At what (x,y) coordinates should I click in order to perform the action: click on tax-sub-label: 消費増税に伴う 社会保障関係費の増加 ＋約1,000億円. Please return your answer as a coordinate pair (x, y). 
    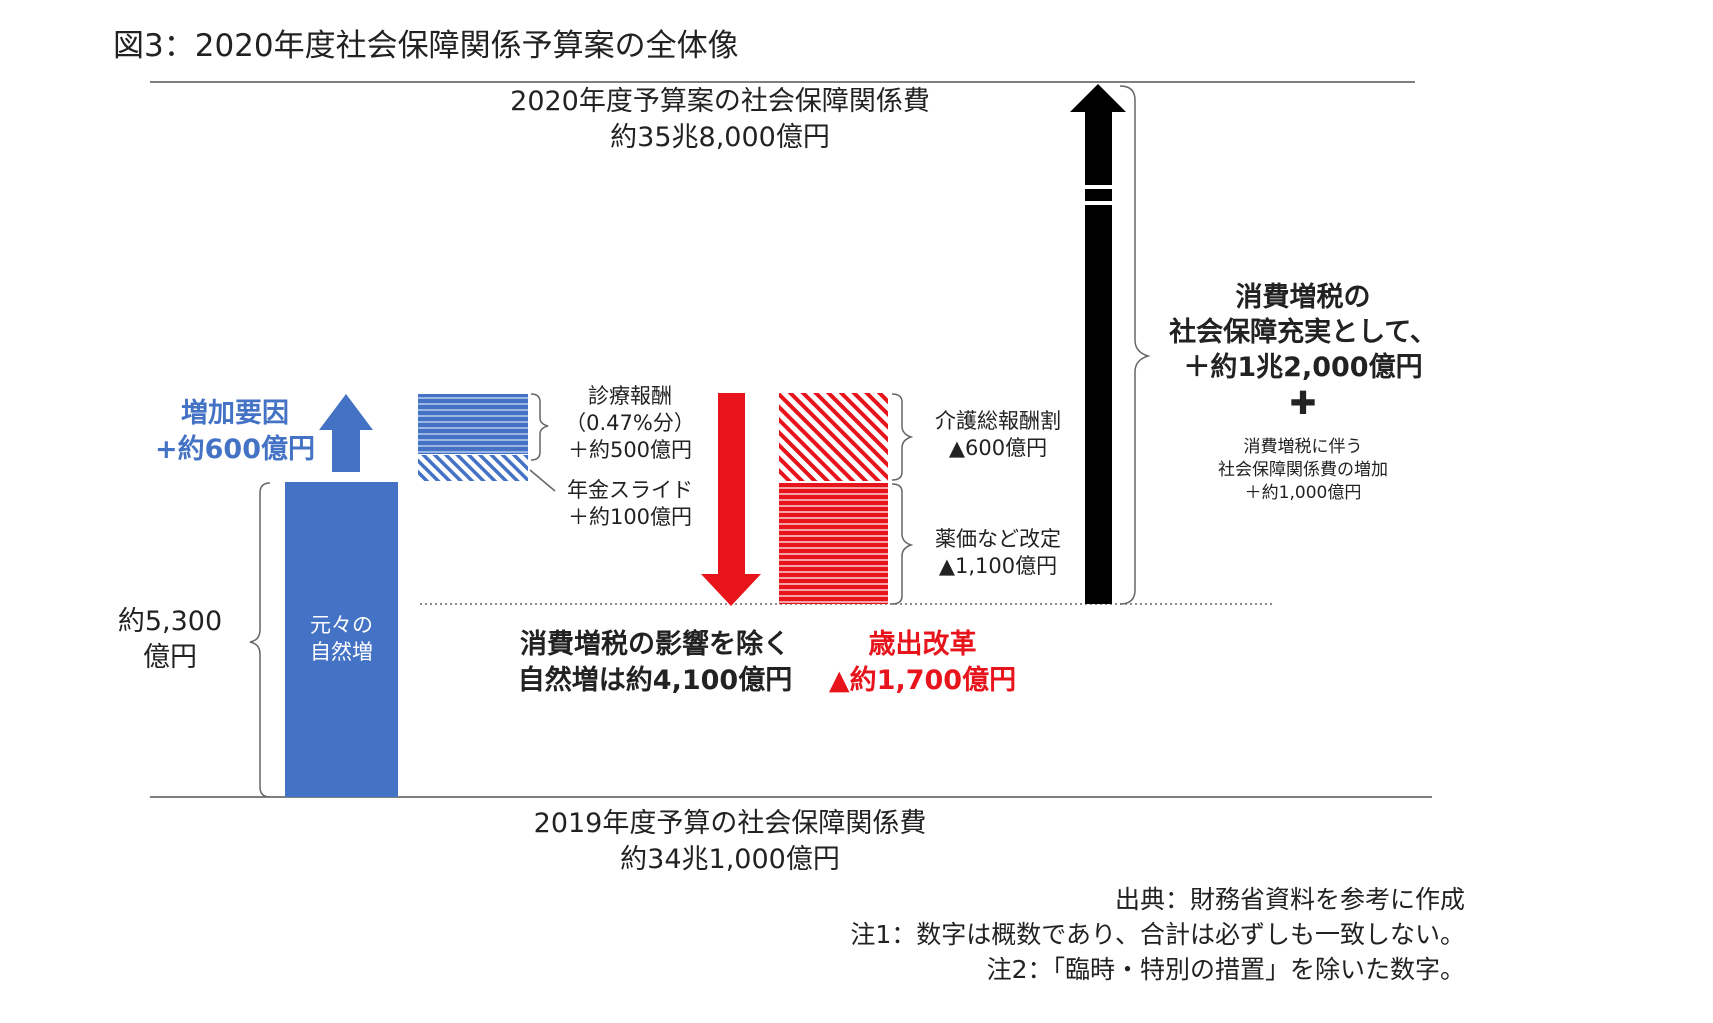
    Looking at the image, I should click on (1303, 470).